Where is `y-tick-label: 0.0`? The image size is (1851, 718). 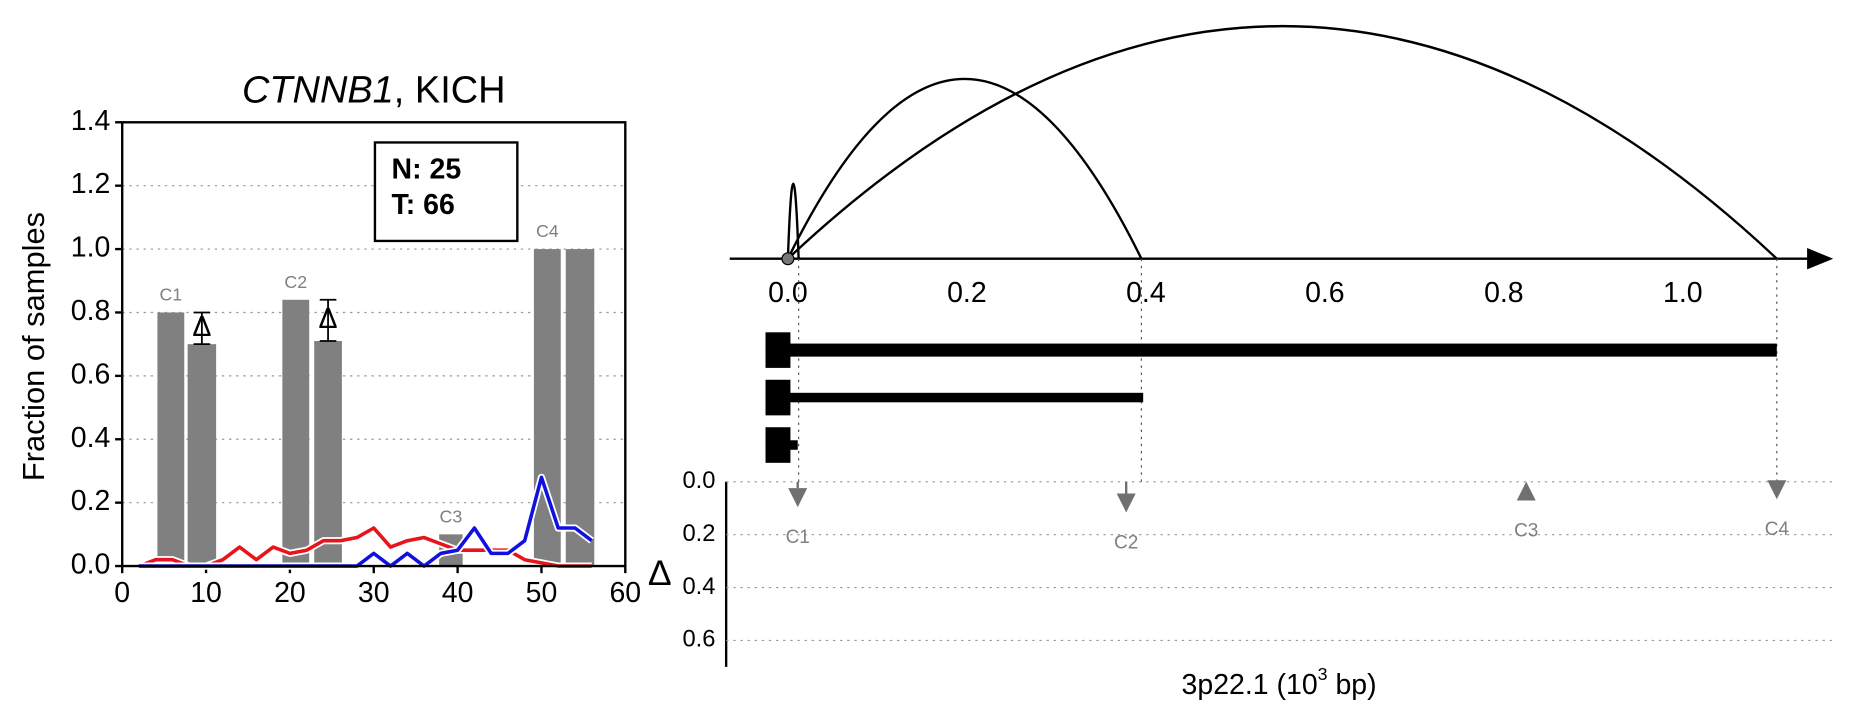
y-tick-label: 0.0 is located at coordinates (91, 565).